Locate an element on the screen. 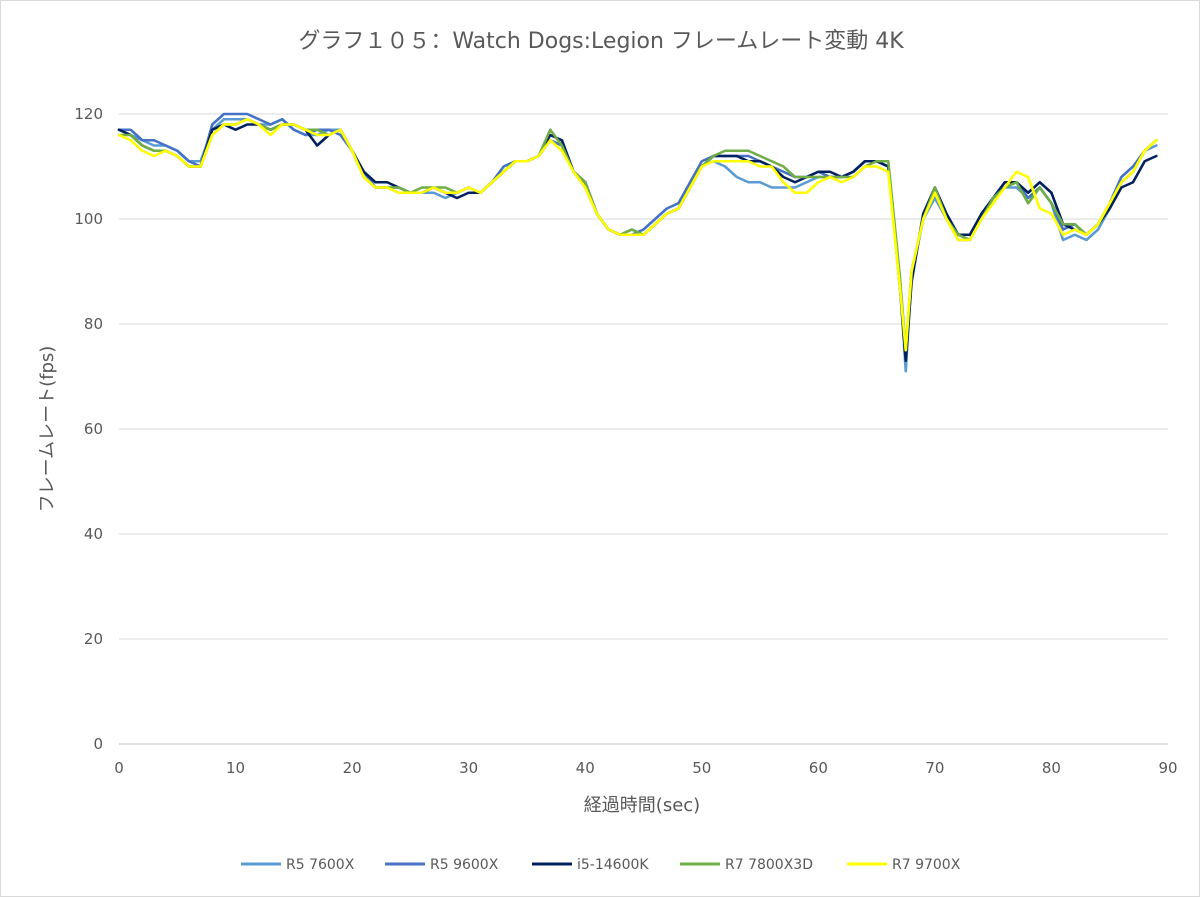 The width and height of the screenshot is (1200, 897). y-tick-label: 0 is located at coordinates (98, 744).